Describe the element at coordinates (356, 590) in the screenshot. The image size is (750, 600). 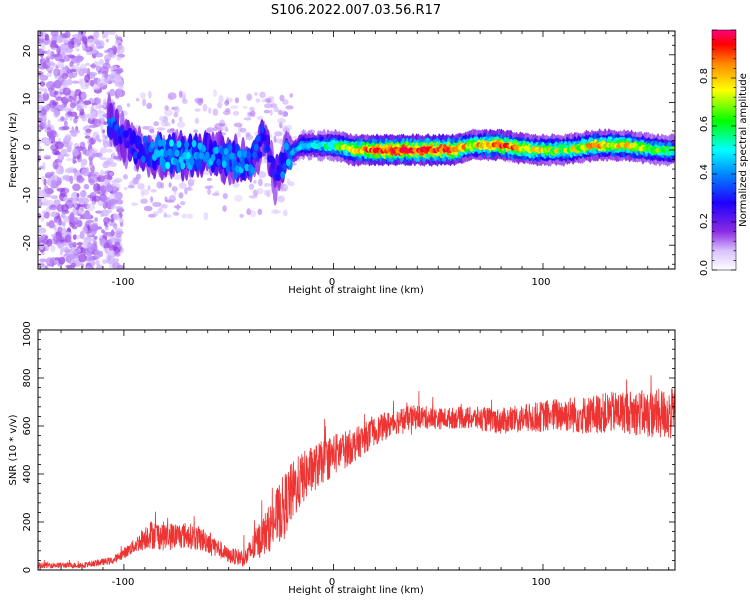
I see `snr-x-axis-label: Height of straight line (km)` at that location.